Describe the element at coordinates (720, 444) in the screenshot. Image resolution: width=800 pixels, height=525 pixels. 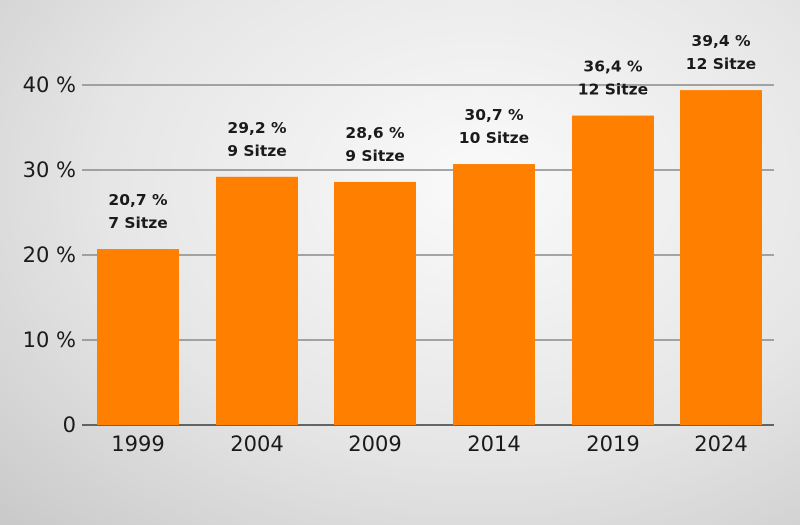
I see `x-tick-label: 2024` at that location.